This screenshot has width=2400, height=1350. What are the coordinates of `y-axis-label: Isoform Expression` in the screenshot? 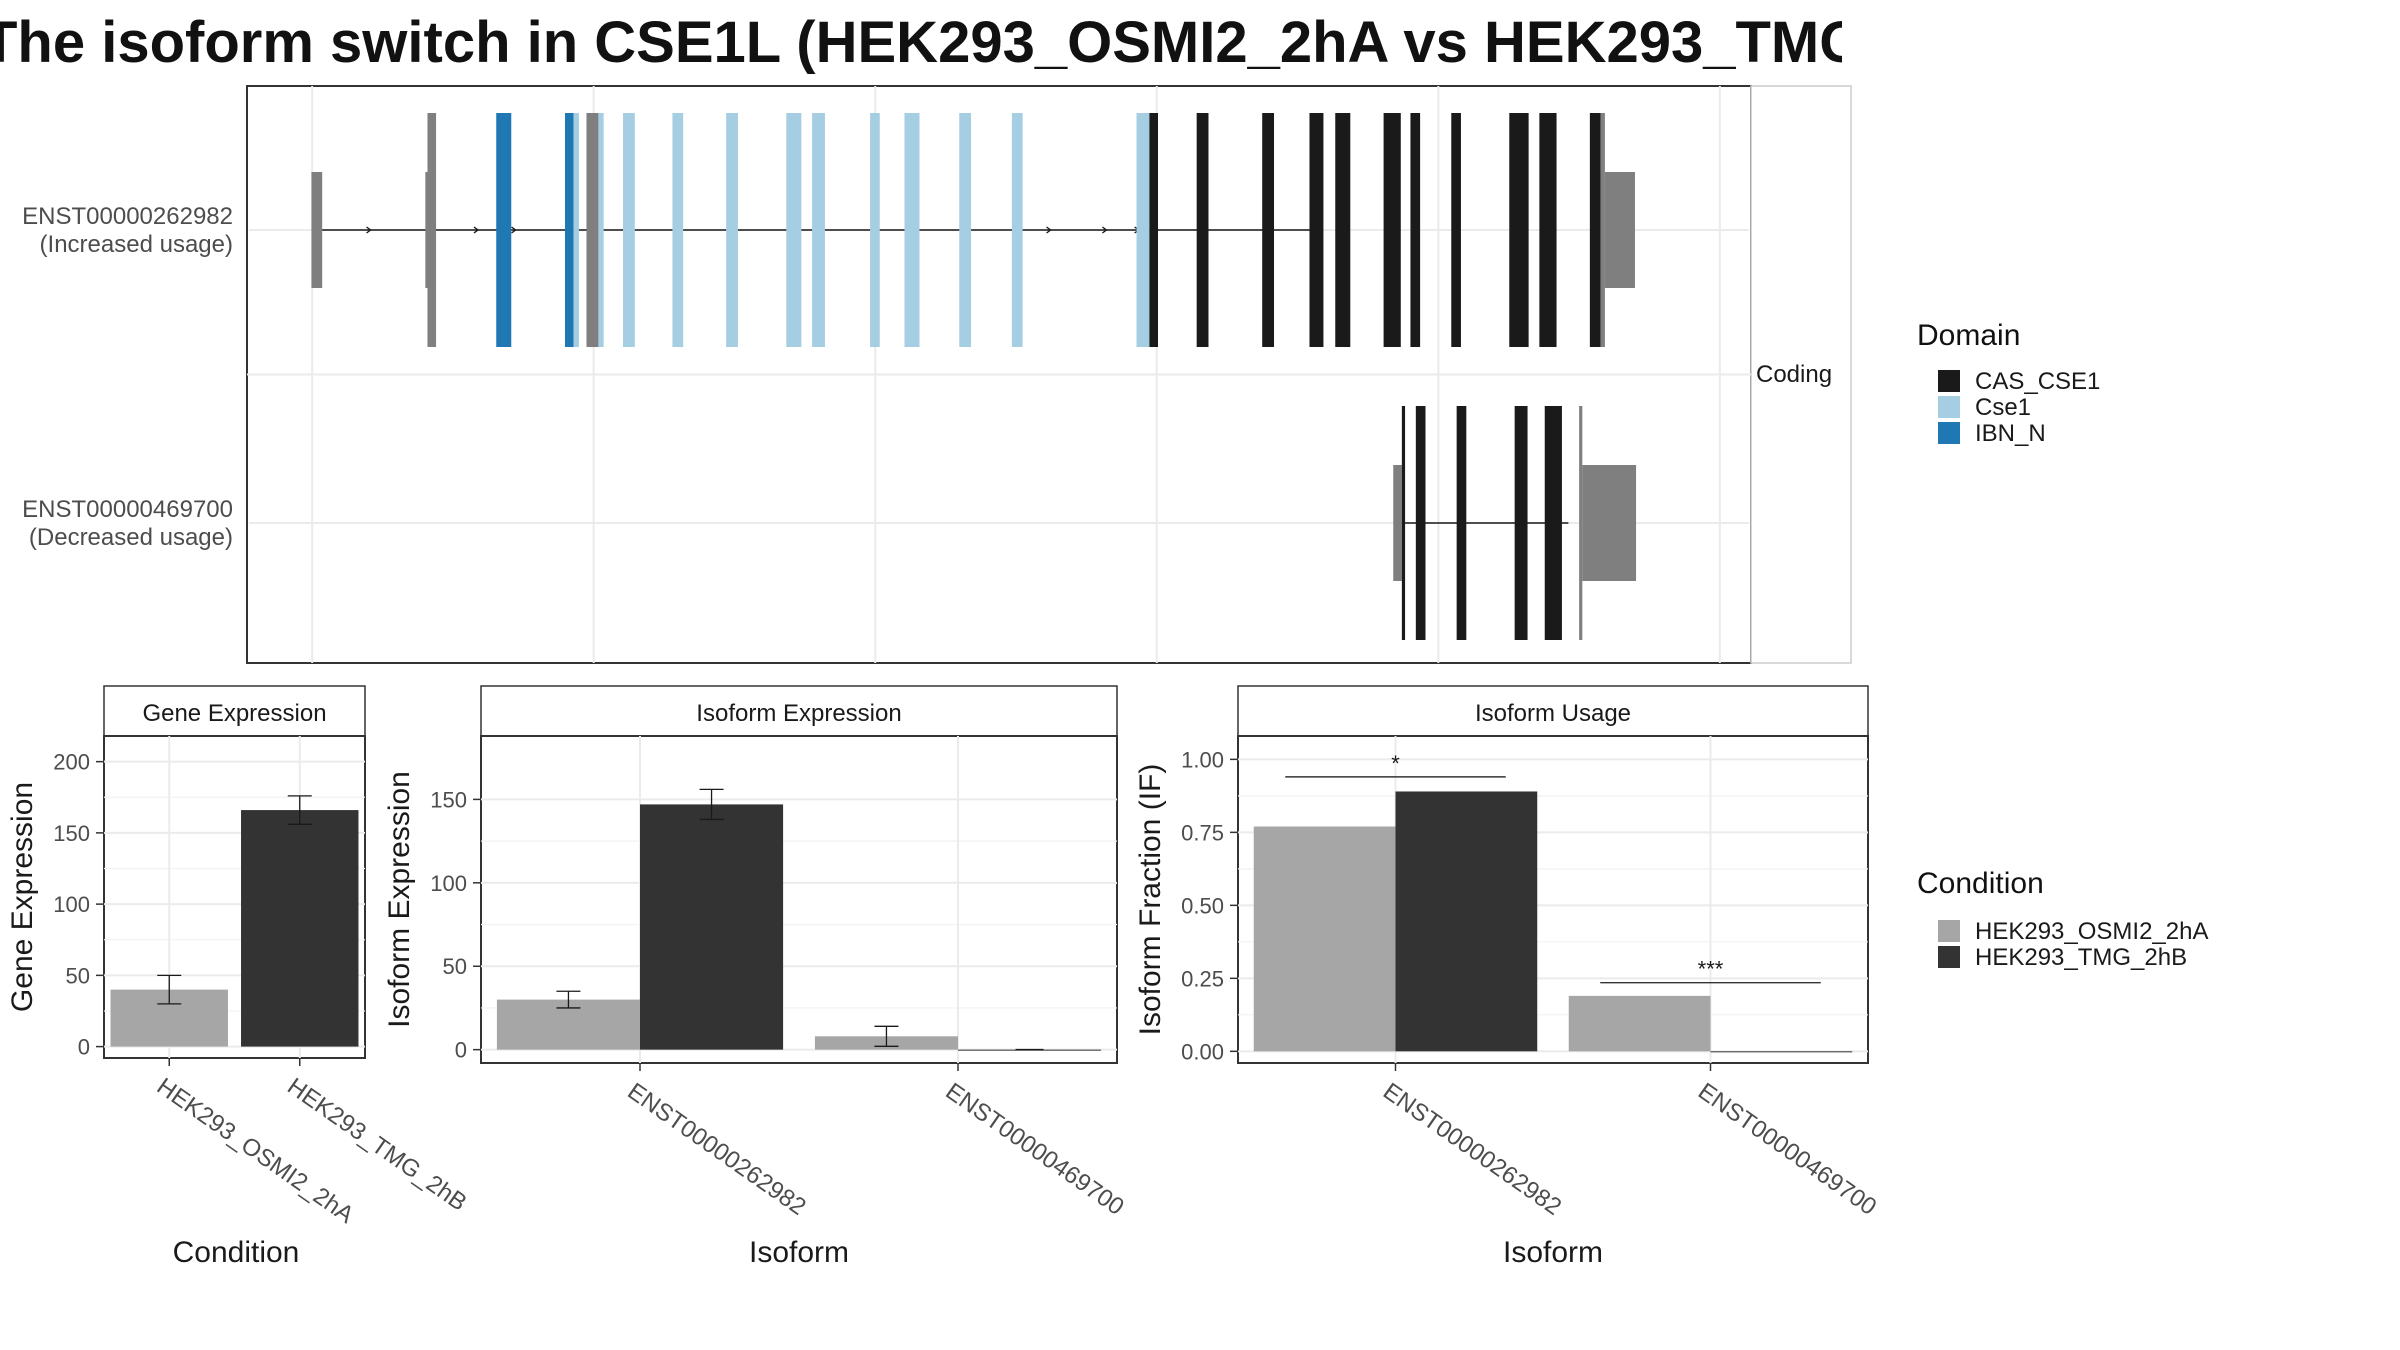 It's located at (399, 899).